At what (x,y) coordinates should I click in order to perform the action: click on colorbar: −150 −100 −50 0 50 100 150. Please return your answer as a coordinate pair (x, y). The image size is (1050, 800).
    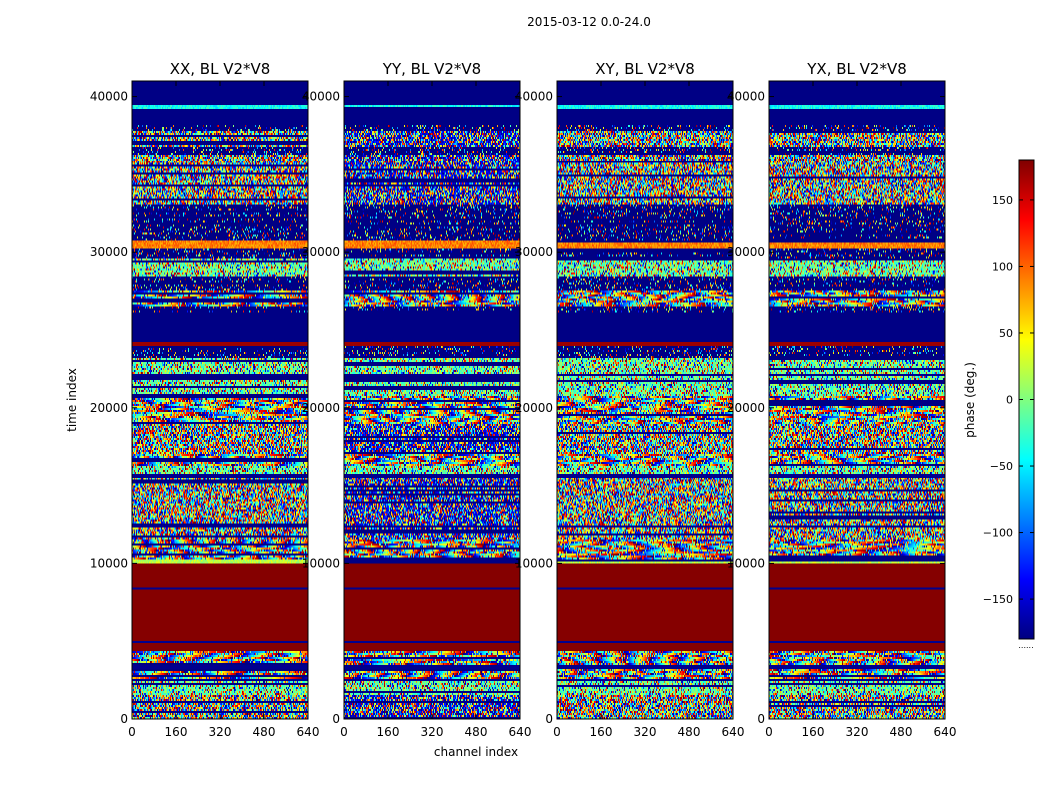
    Looking at the image, I should click on (1009, 399).